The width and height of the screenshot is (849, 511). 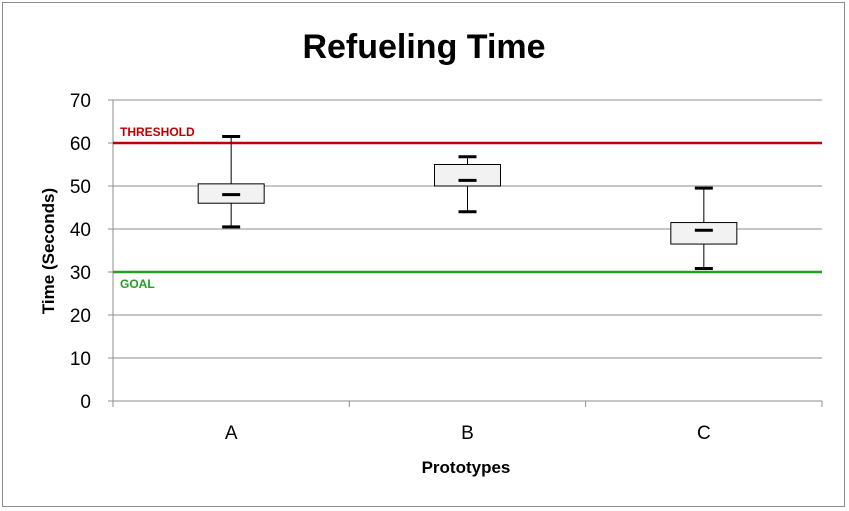 I want to click on y-tick-label-20: 20, so click(x=80, y=316).